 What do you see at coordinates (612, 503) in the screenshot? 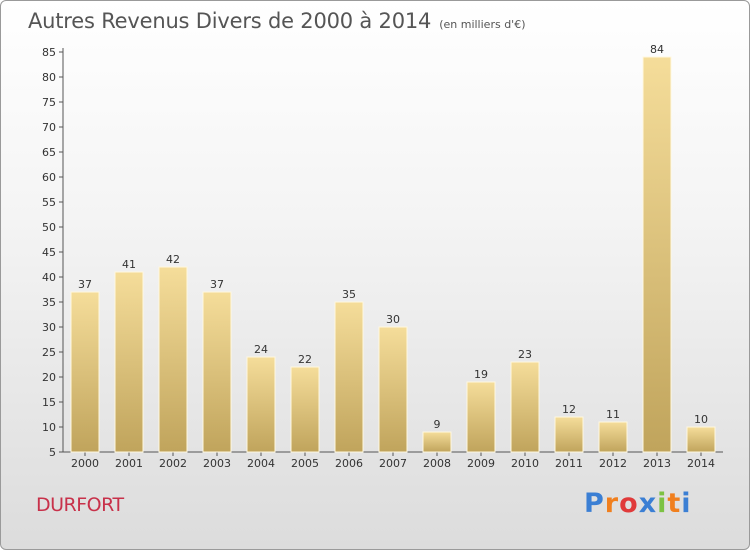
I see `logo-letter: r` at bounding box center [612, 503].